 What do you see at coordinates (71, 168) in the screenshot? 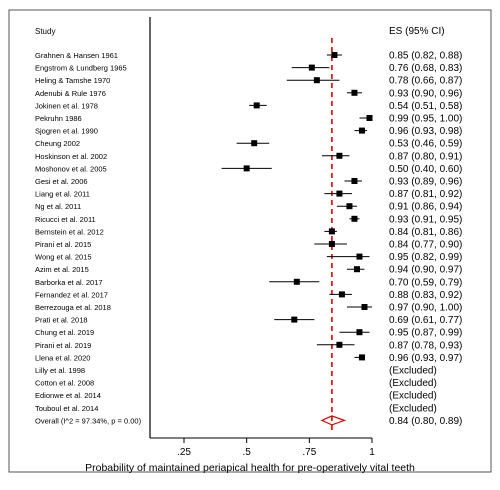
I see `study-label: Moshonov et al. 2005` at bounding box center [71, 168].